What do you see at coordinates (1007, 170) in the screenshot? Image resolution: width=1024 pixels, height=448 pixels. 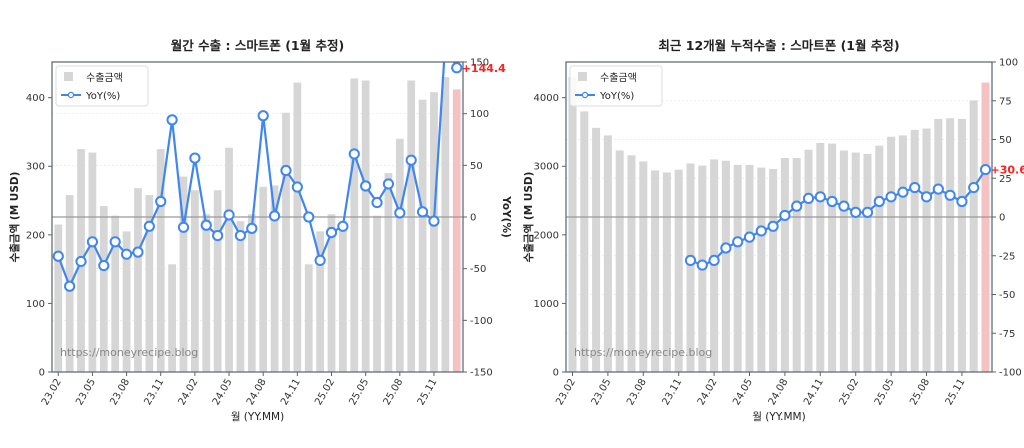 I see `yoy-annotation: +30.6` at bounding box center [1007, 170].